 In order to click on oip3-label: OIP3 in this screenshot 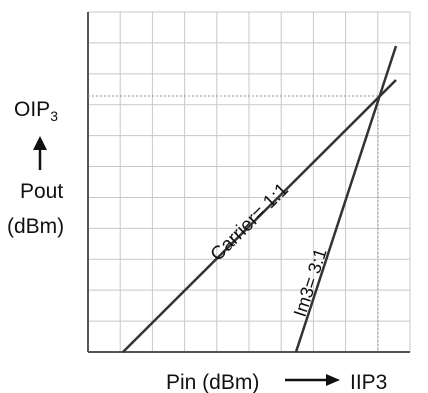, I will do `click(36, 111)`.